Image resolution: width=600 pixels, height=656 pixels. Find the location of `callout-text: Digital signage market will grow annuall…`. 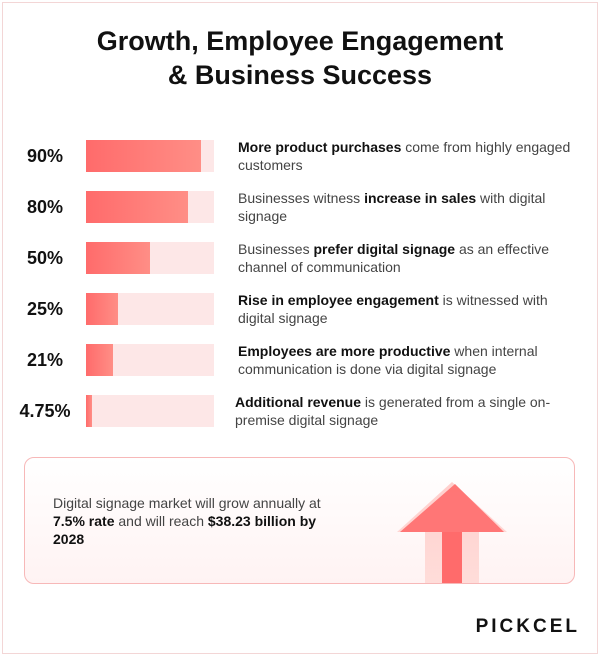

callout-text: Digital signage market will grow annuall… is located at coordinates (187, 521).